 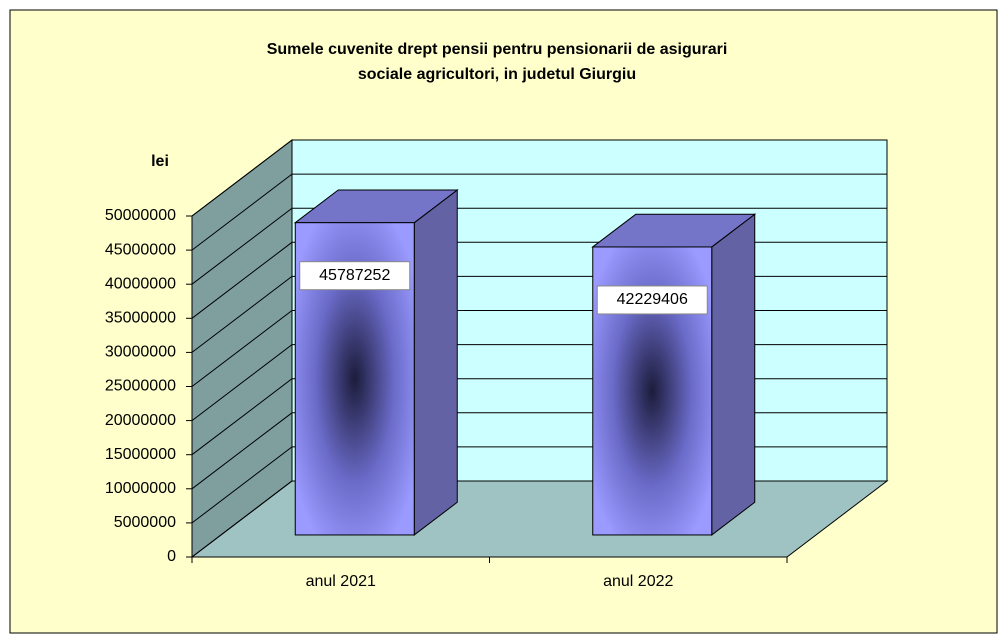 I want to click on y-tick-label: 15000000, so click(x=140, y=454).